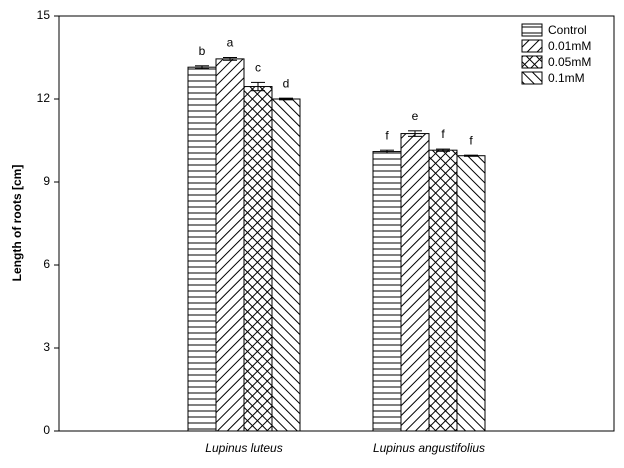  Describe the element at coordinates (286, 83) in the screenshot. I see `annotation: d` at that location.